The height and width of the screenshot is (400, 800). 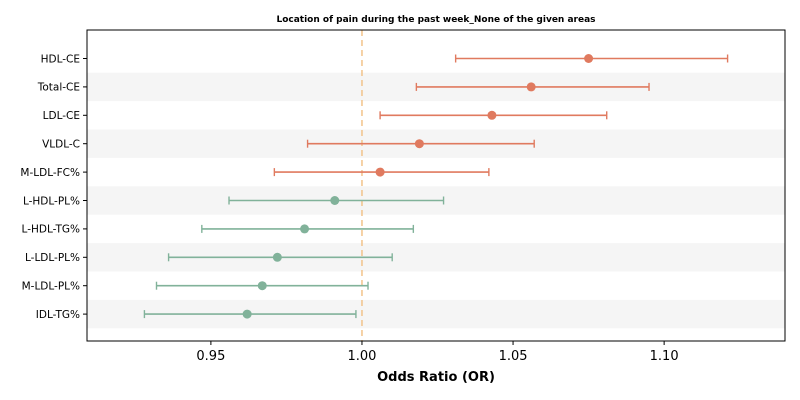 I want to click on x-tick-label: 1.10, so click(x=664, y=356).